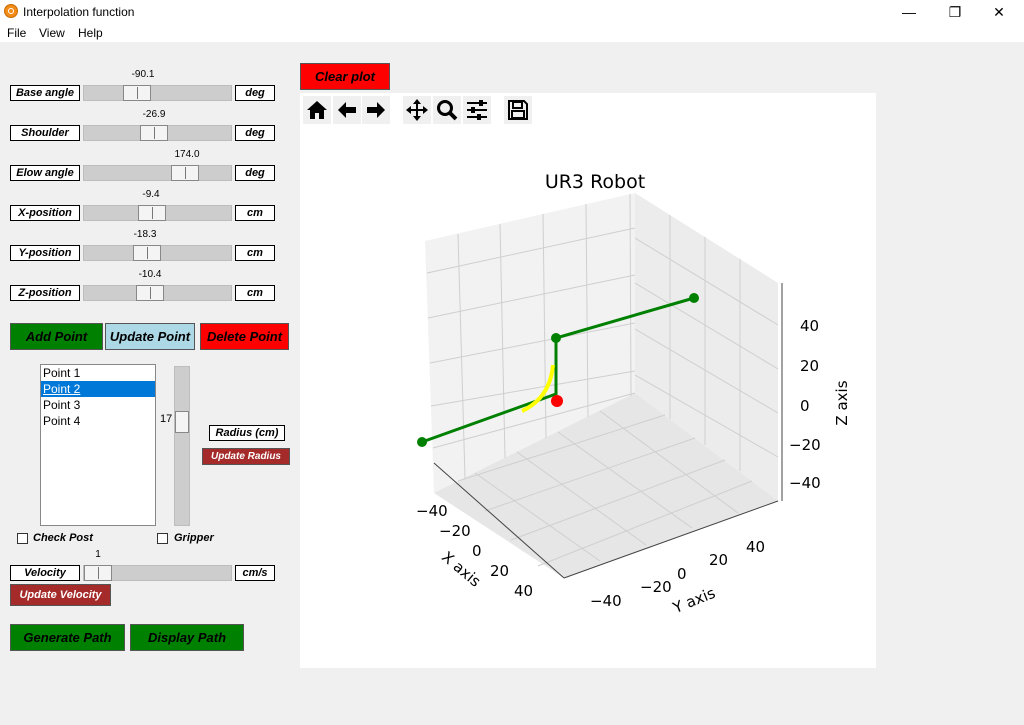  Describe the element at coordinates (693, 601) in the screenshot. I see `y-axis-label: Y axis` at that location.